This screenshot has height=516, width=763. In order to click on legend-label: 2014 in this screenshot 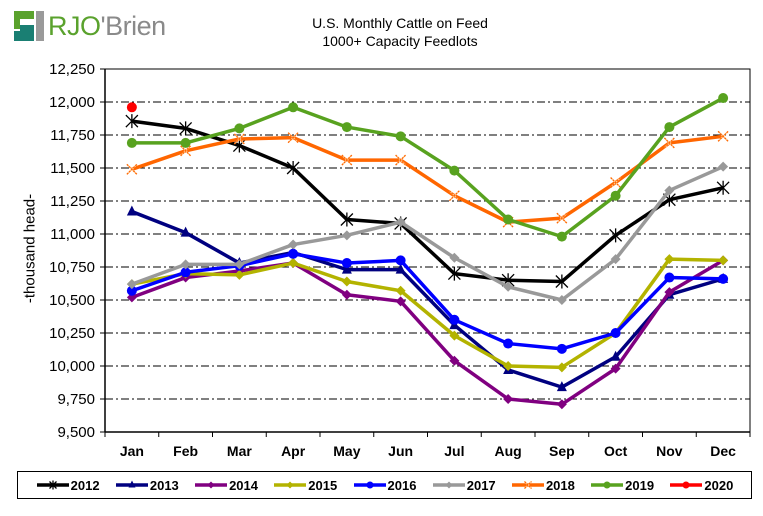, I will do `click(243, 485)`.